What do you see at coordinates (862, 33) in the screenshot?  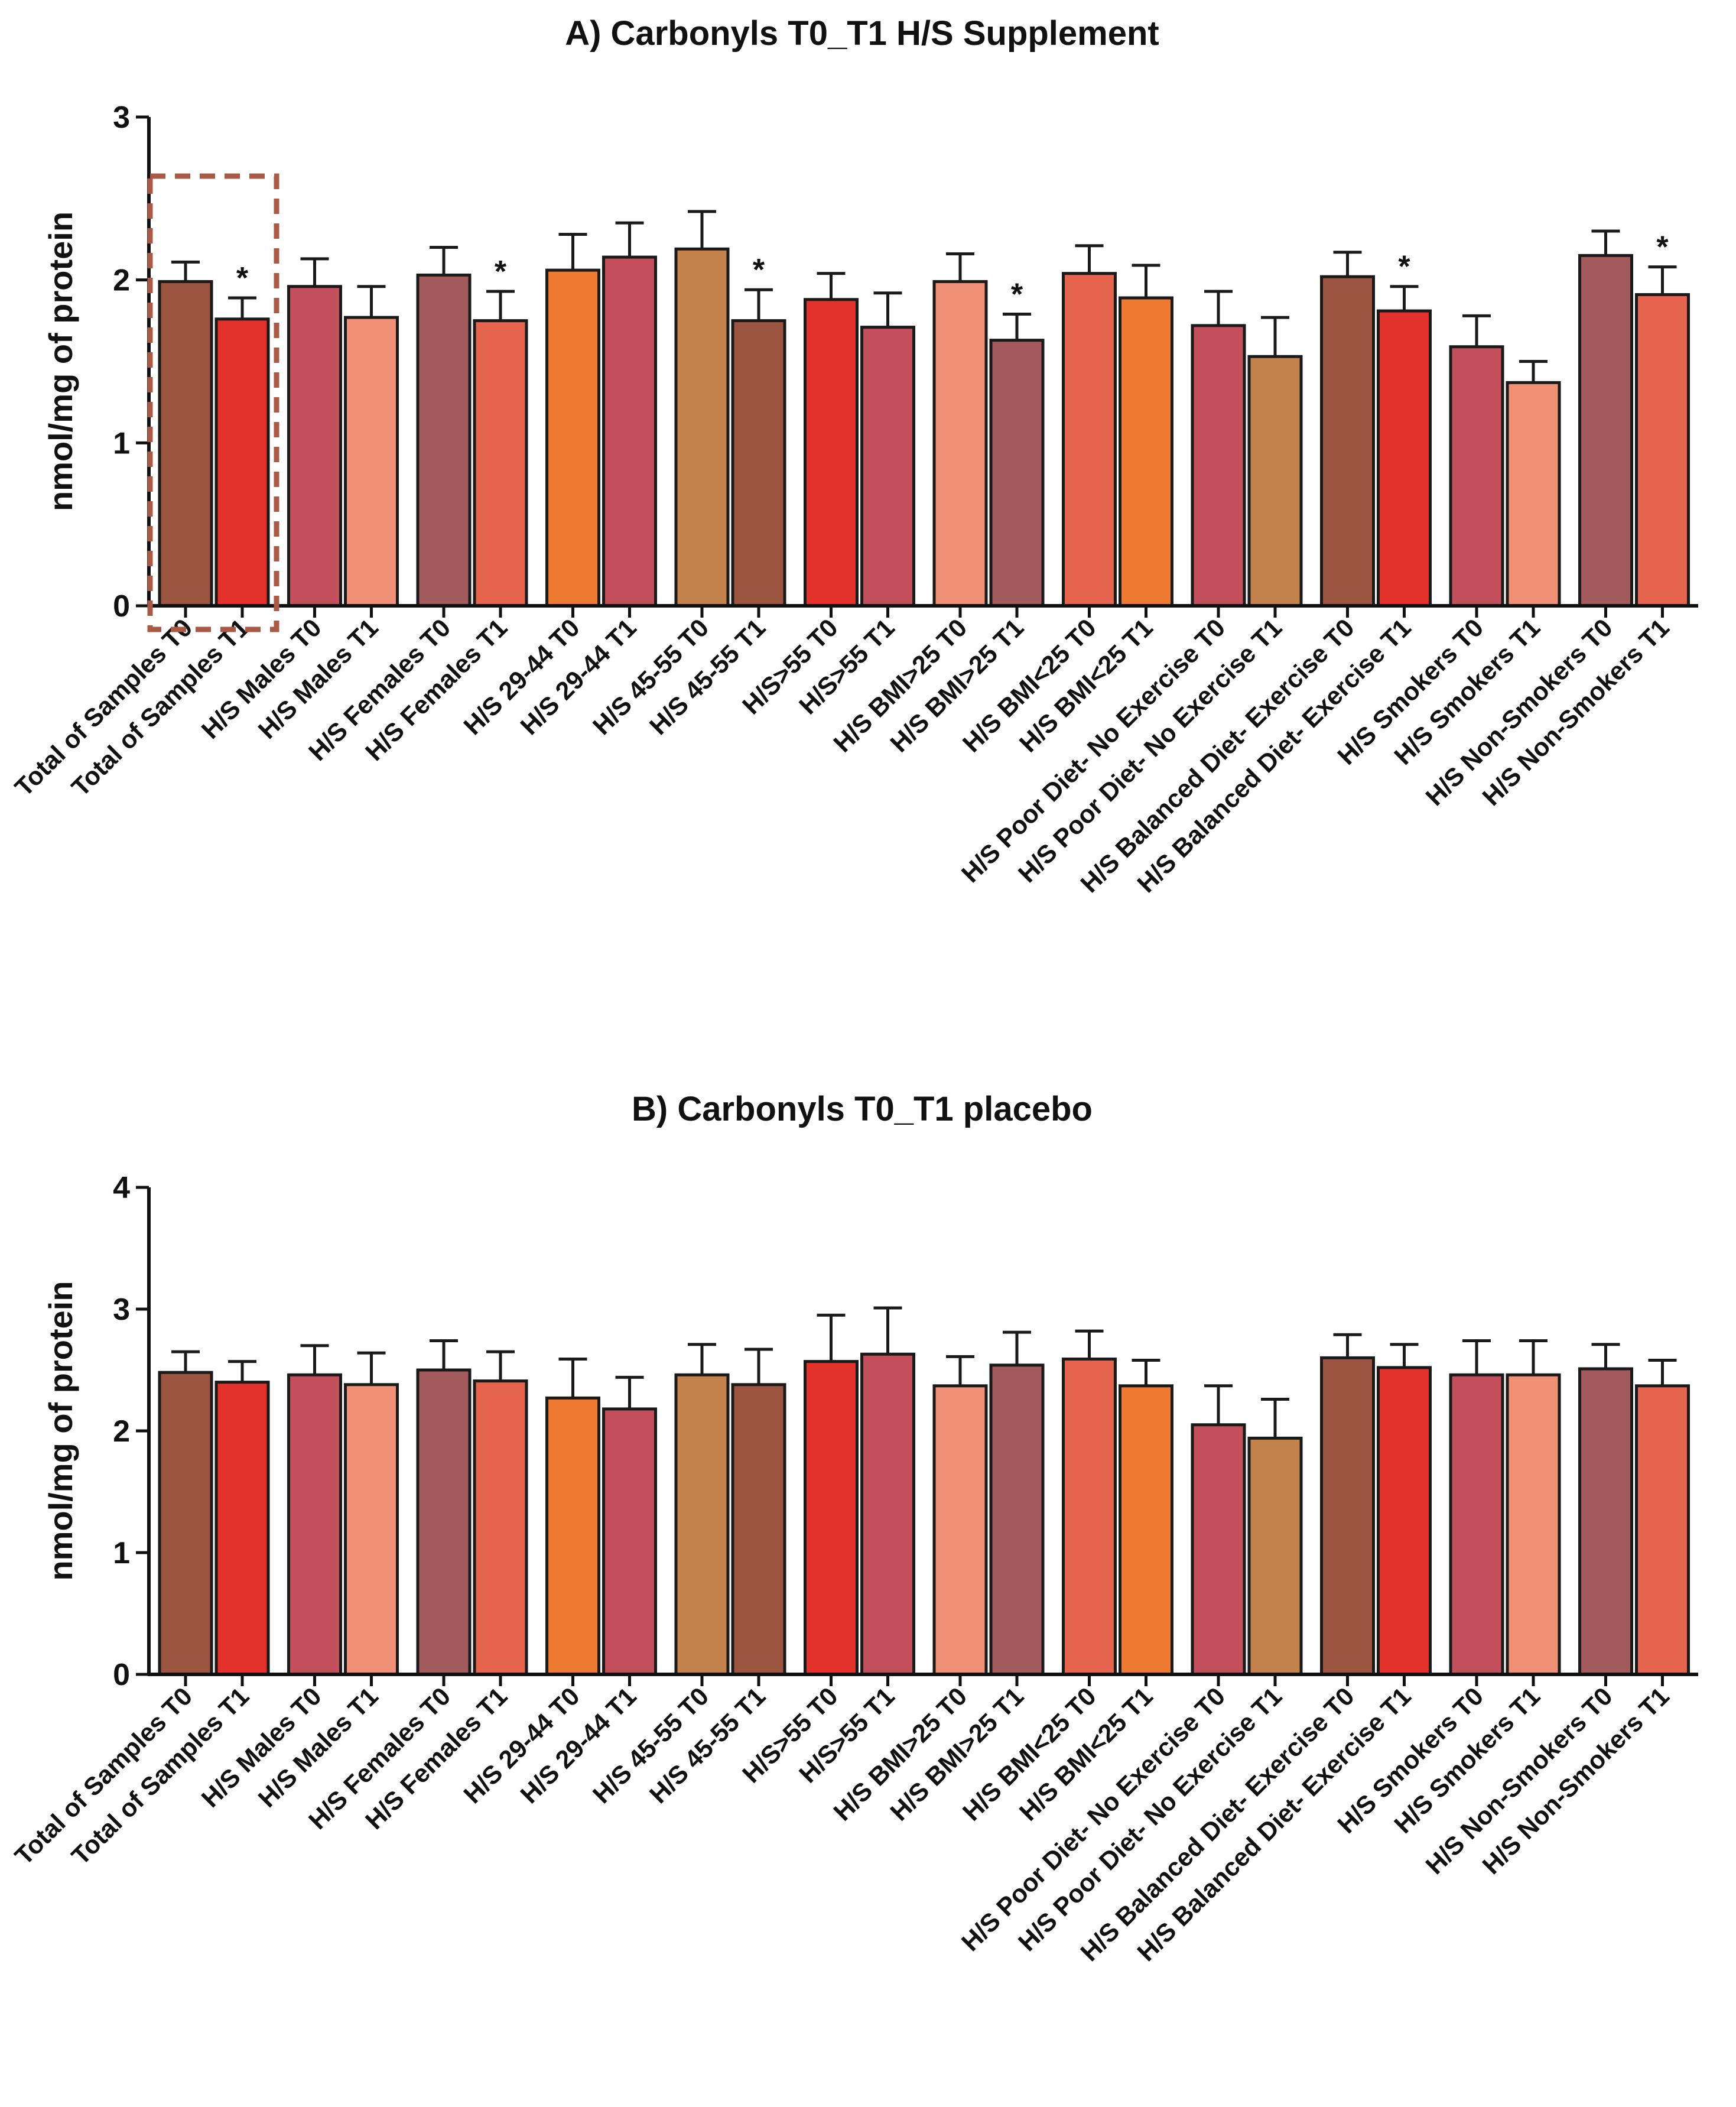 I see `chart-title: A) Carbonyls T0_T1 H/S Supplement` at bounding box center [862, 33].